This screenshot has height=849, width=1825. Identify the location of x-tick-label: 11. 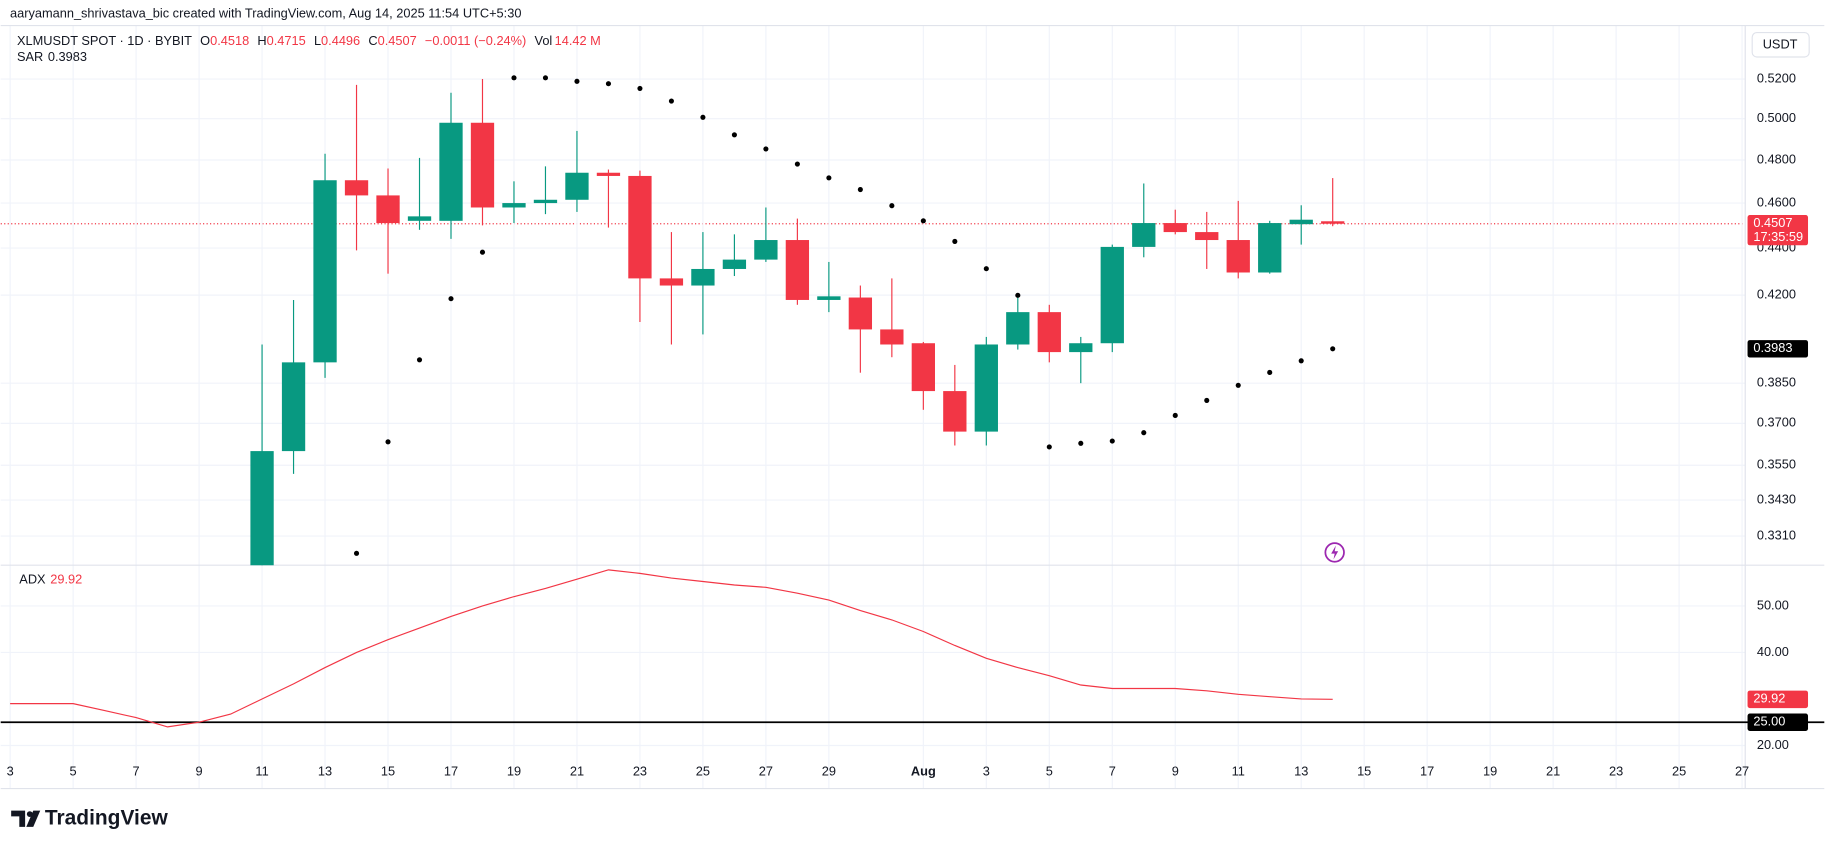
(261, 771).